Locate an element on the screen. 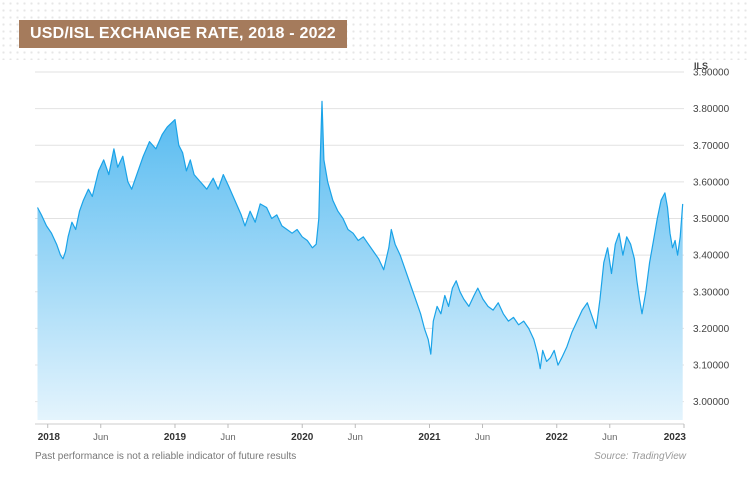 The image size is (750, 478). y-tick-label: 3.70000 is located at coordinates (711, 146).